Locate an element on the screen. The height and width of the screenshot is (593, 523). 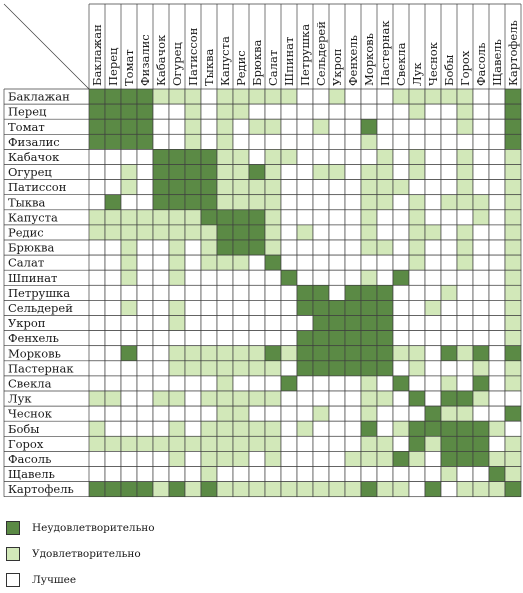
column-label-пастернак: Пастернак is located at coordinates (385, 53).